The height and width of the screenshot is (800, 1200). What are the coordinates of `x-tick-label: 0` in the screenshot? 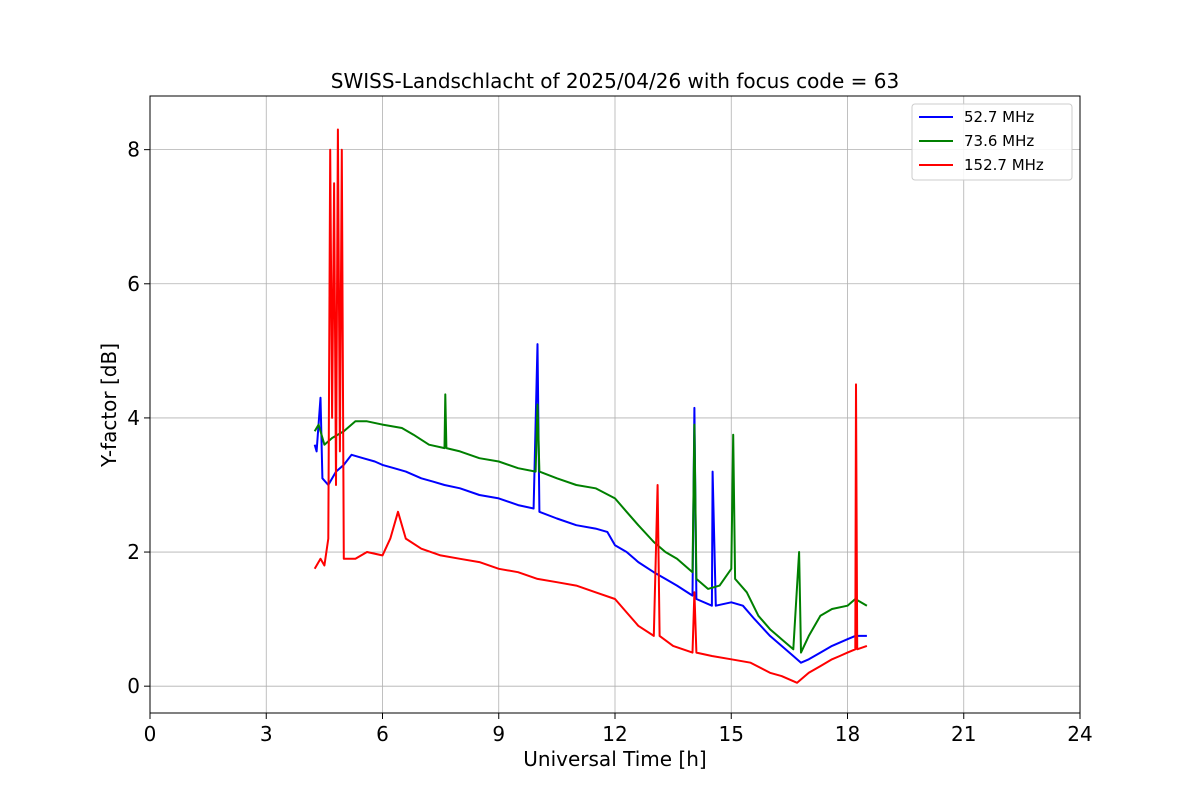 It's located at (150, 734).